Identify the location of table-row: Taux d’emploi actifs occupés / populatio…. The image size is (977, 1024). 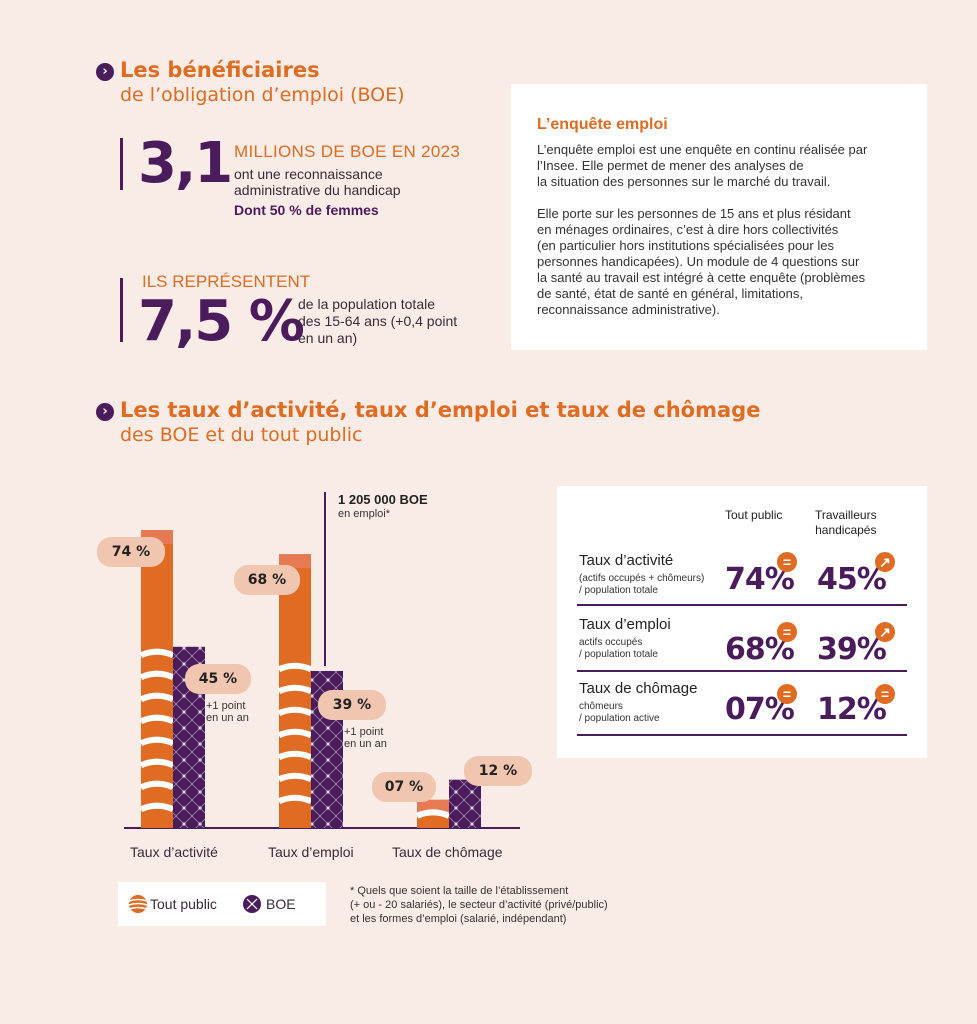
(625, 638).